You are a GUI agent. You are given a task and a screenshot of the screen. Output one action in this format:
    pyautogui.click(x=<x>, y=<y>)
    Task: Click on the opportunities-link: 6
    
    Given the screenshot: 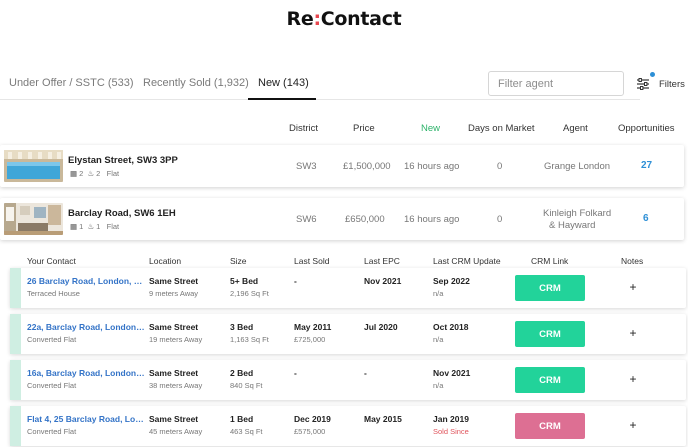 What is the action you would take?
    pyautogui.click(x=646, y=218)
    